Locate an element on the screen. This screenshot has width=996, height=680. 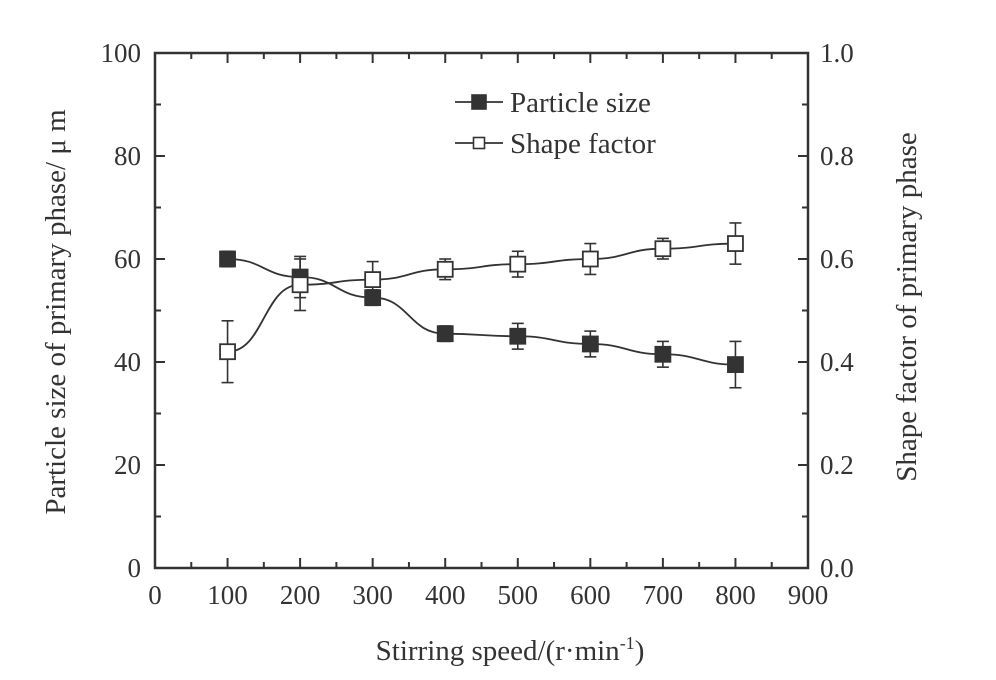
legend-label: Shape factor is located at coordinates (583, 144).